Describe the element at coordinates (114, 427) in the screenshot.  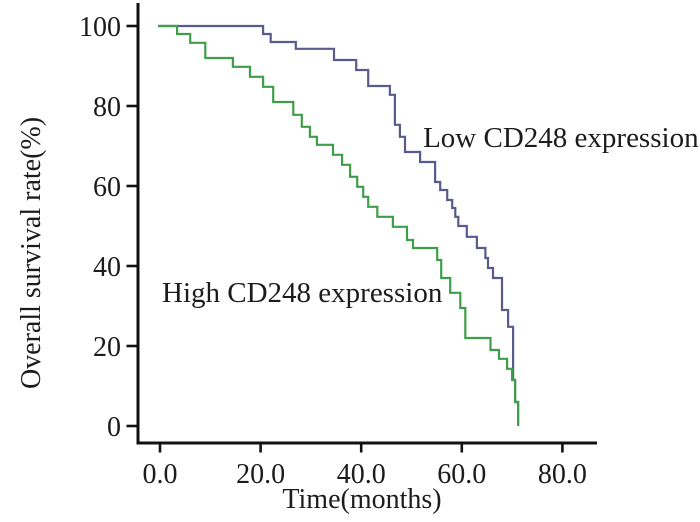
I see `y-tick-label: 0` at that location.